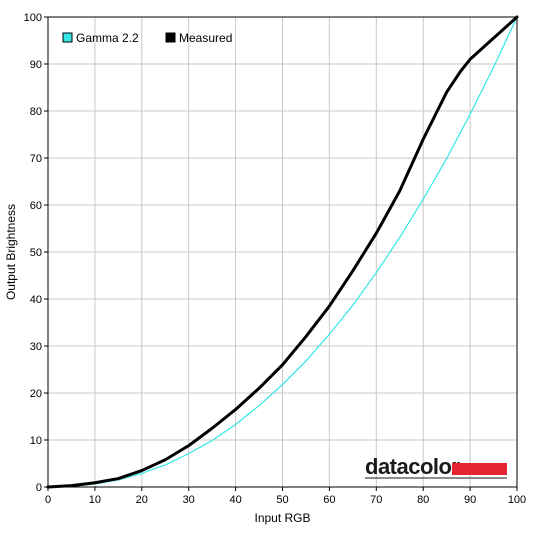 Image resolution: width=535 pixels, height=535 pixels. Describe the element at coordinates (376, 500) in the screenshot. I see `x-tick-label: 70` at that location.